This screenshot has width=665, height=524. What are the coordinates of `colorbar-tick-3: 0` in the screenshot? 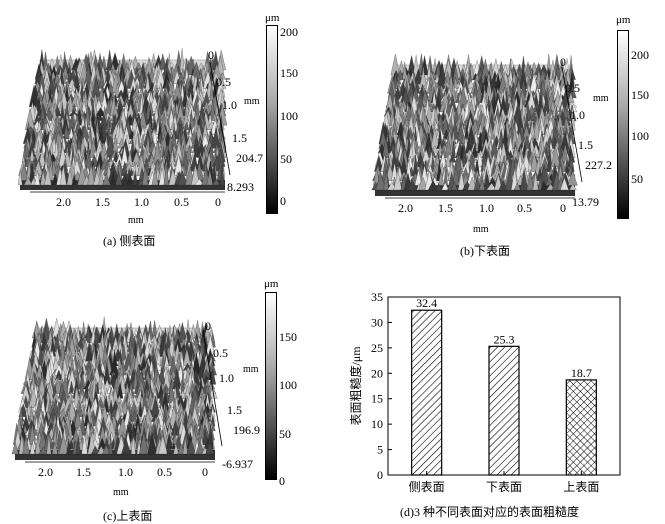 It's located at (282, 481).